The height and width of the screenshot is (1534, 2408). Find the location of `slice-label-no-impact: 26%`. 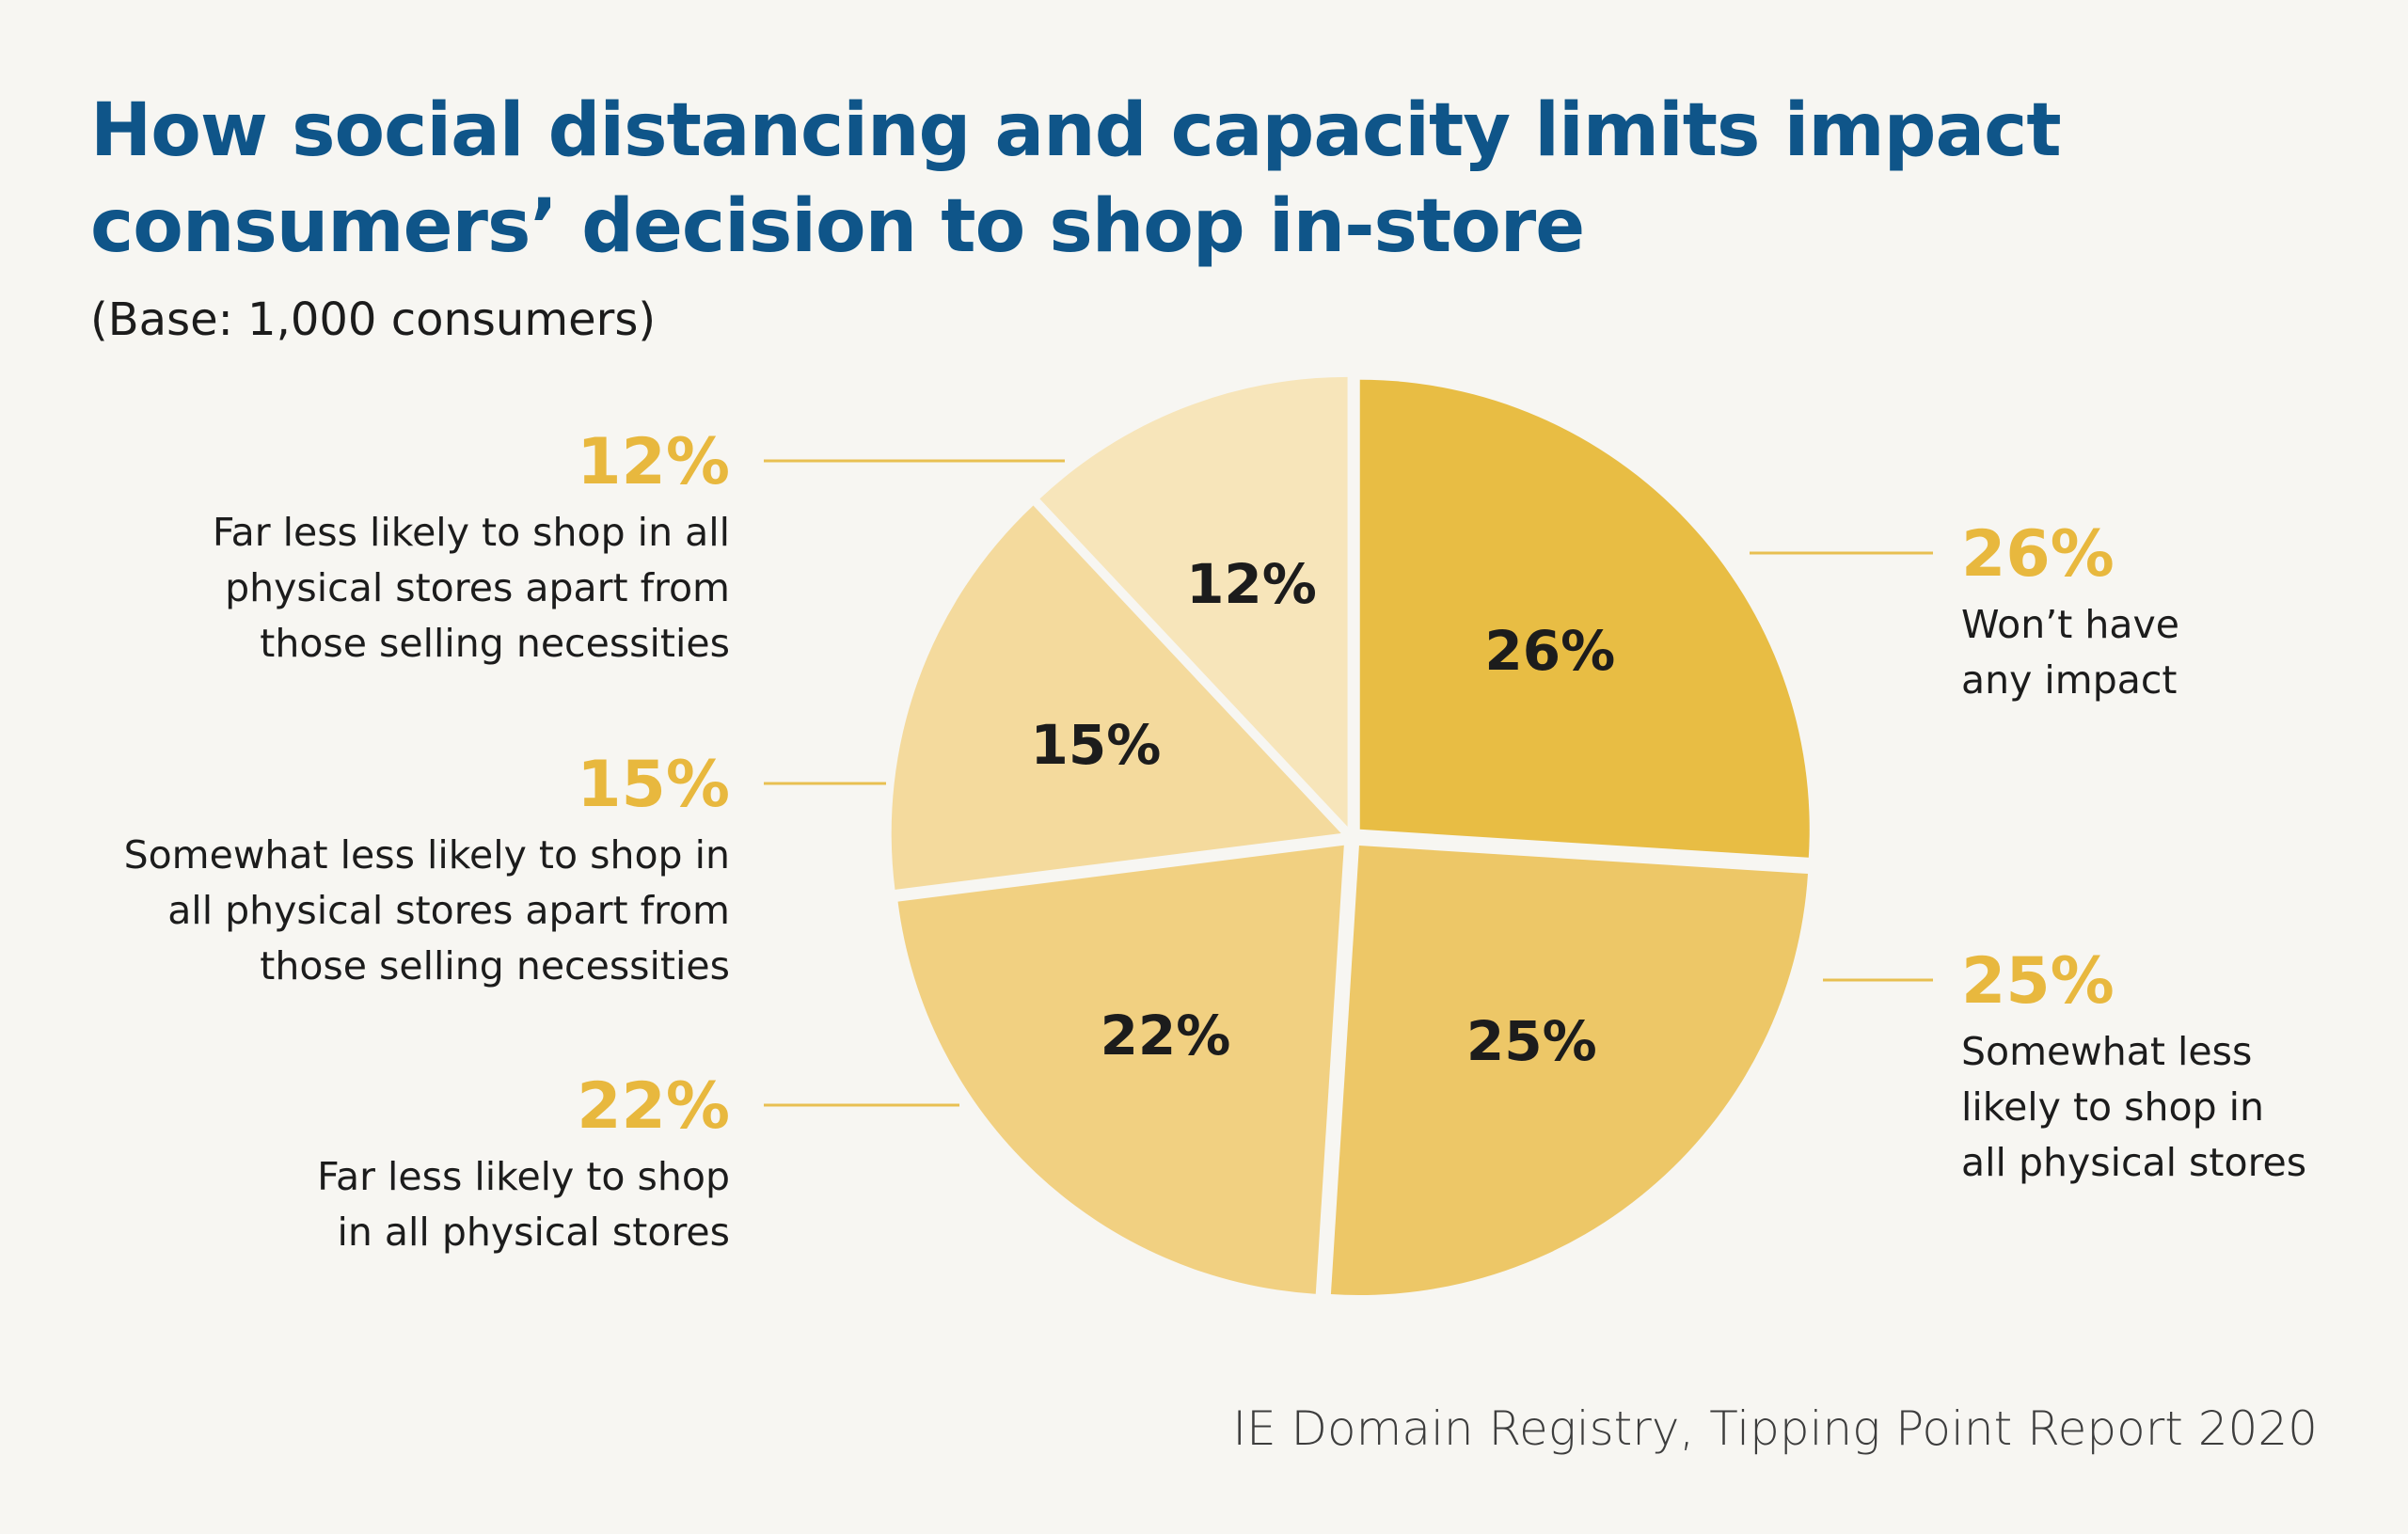

slice-label-no-impact: 26% is located at coordinates (1550, 651).